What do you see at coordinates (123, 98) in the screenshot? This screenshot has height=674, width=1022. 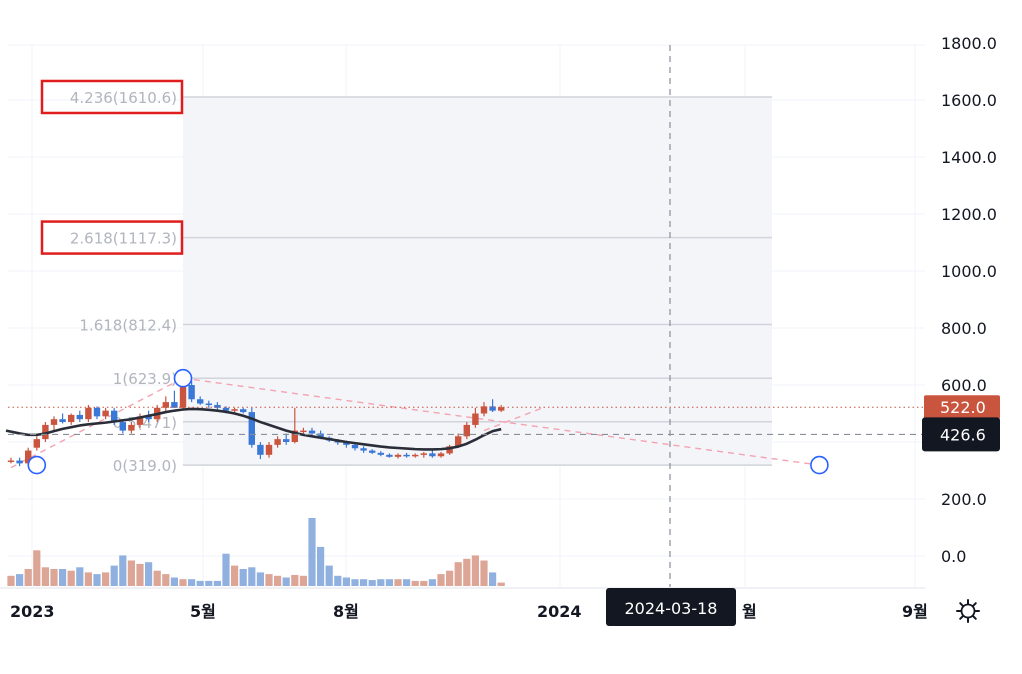 I see `fib-level-label: 4.236(1610.6)` at bounding box center [123, 98].